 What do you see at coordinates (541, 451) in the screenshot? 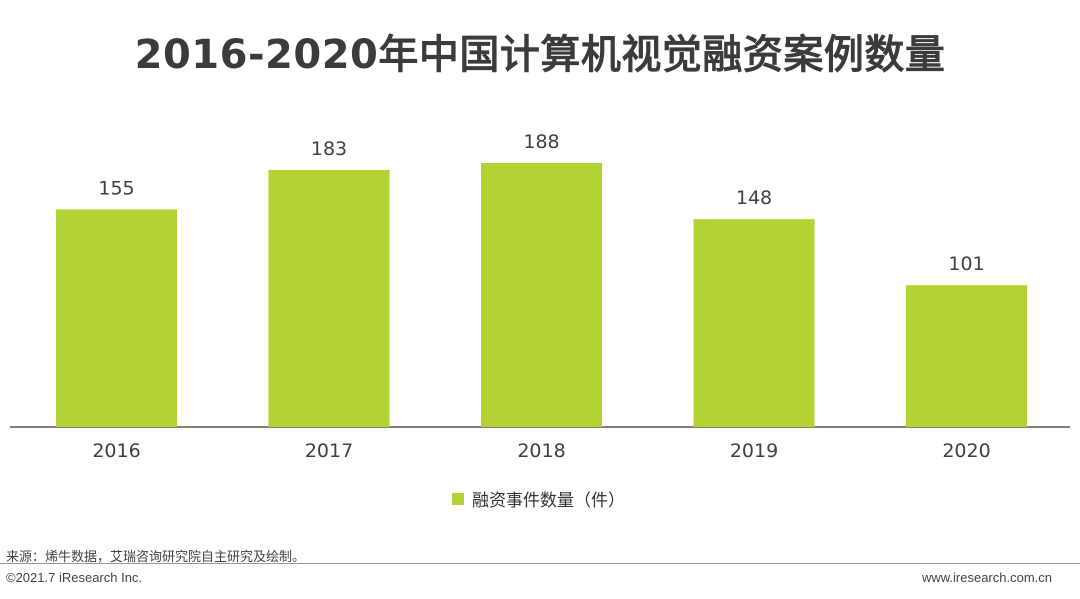
I see `x-tick-label-2018: 2018` at bounding box center [541, 451].